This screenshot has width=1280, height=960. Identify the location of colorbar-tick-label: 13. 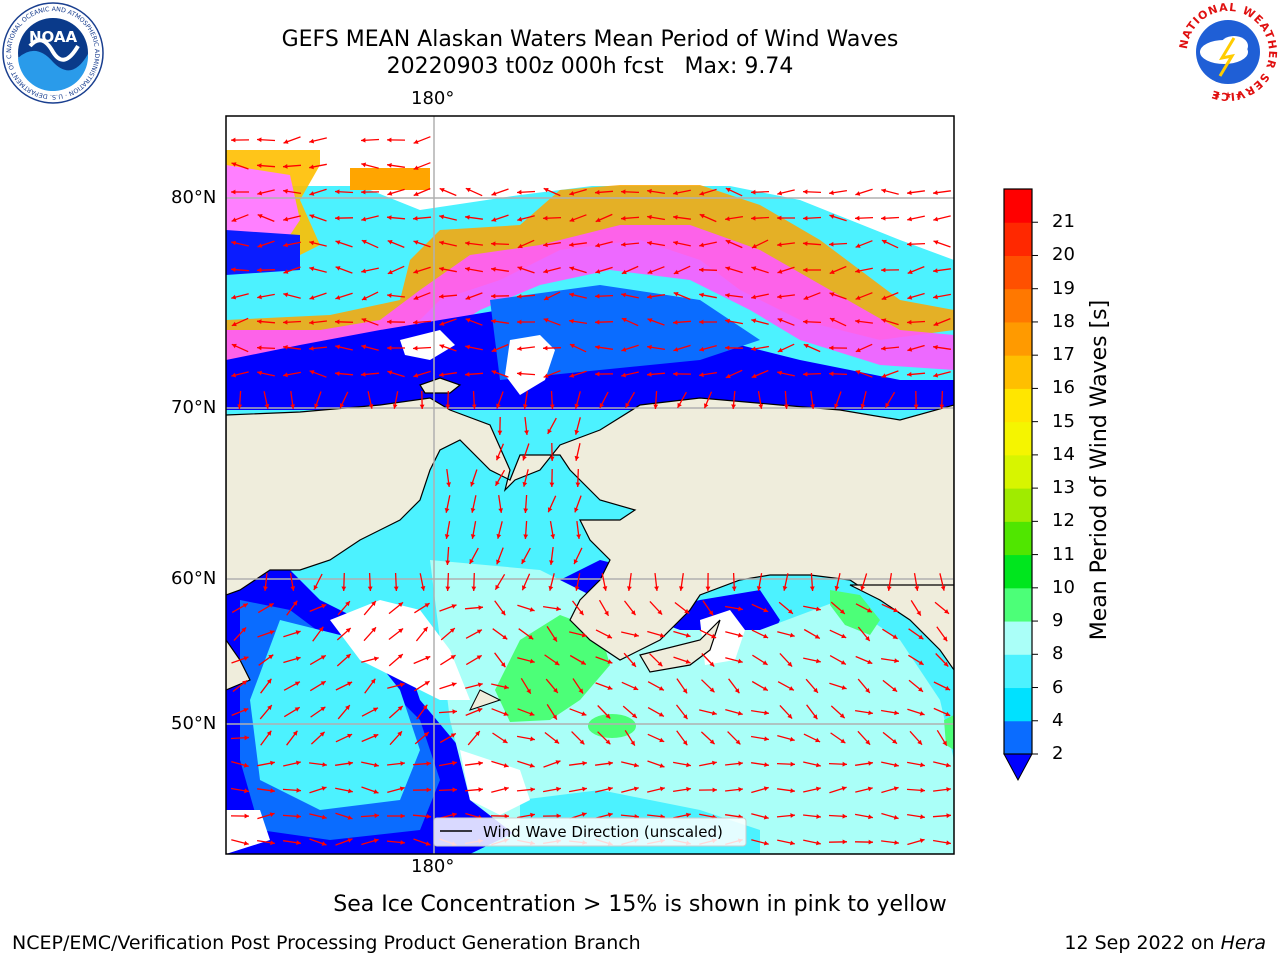
(1063, 488).